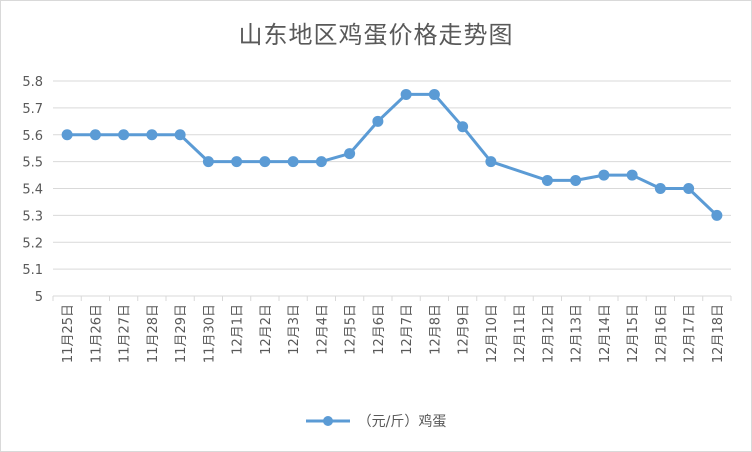 Image resolution: width=752 pixels, height=452 pixels. Describe the element at coordinates (520, 333) in the screenshot. I see `x-tick-label: 12月11日` at that location.